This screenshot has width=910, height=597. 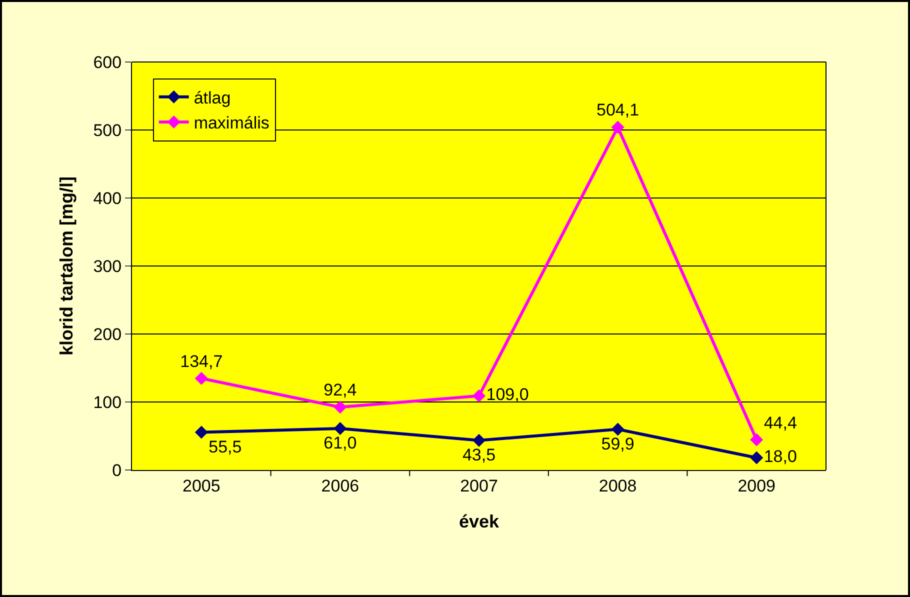 I want to click on x-tick-label: 2009, so click(x=757, y=486).